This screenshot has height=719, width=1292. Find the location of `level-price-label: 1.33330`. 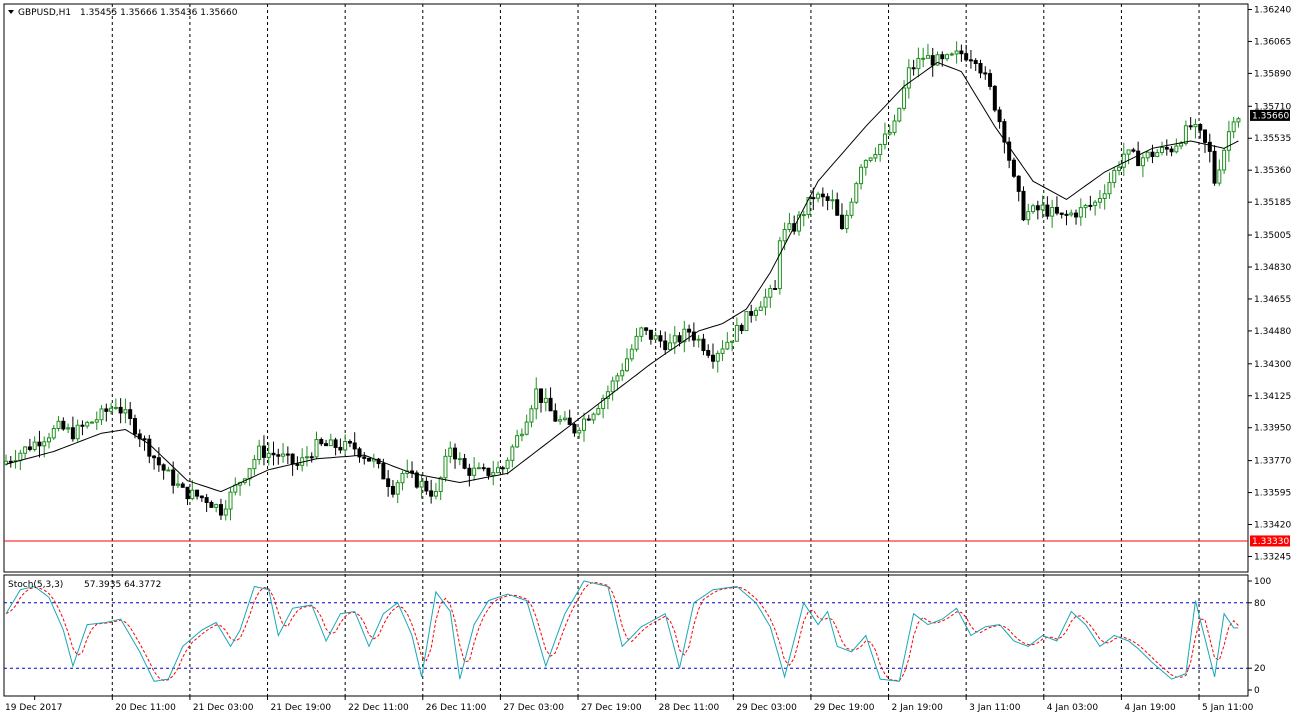

level-price-label: 1.33330 is located at coordinates (1270, 542).